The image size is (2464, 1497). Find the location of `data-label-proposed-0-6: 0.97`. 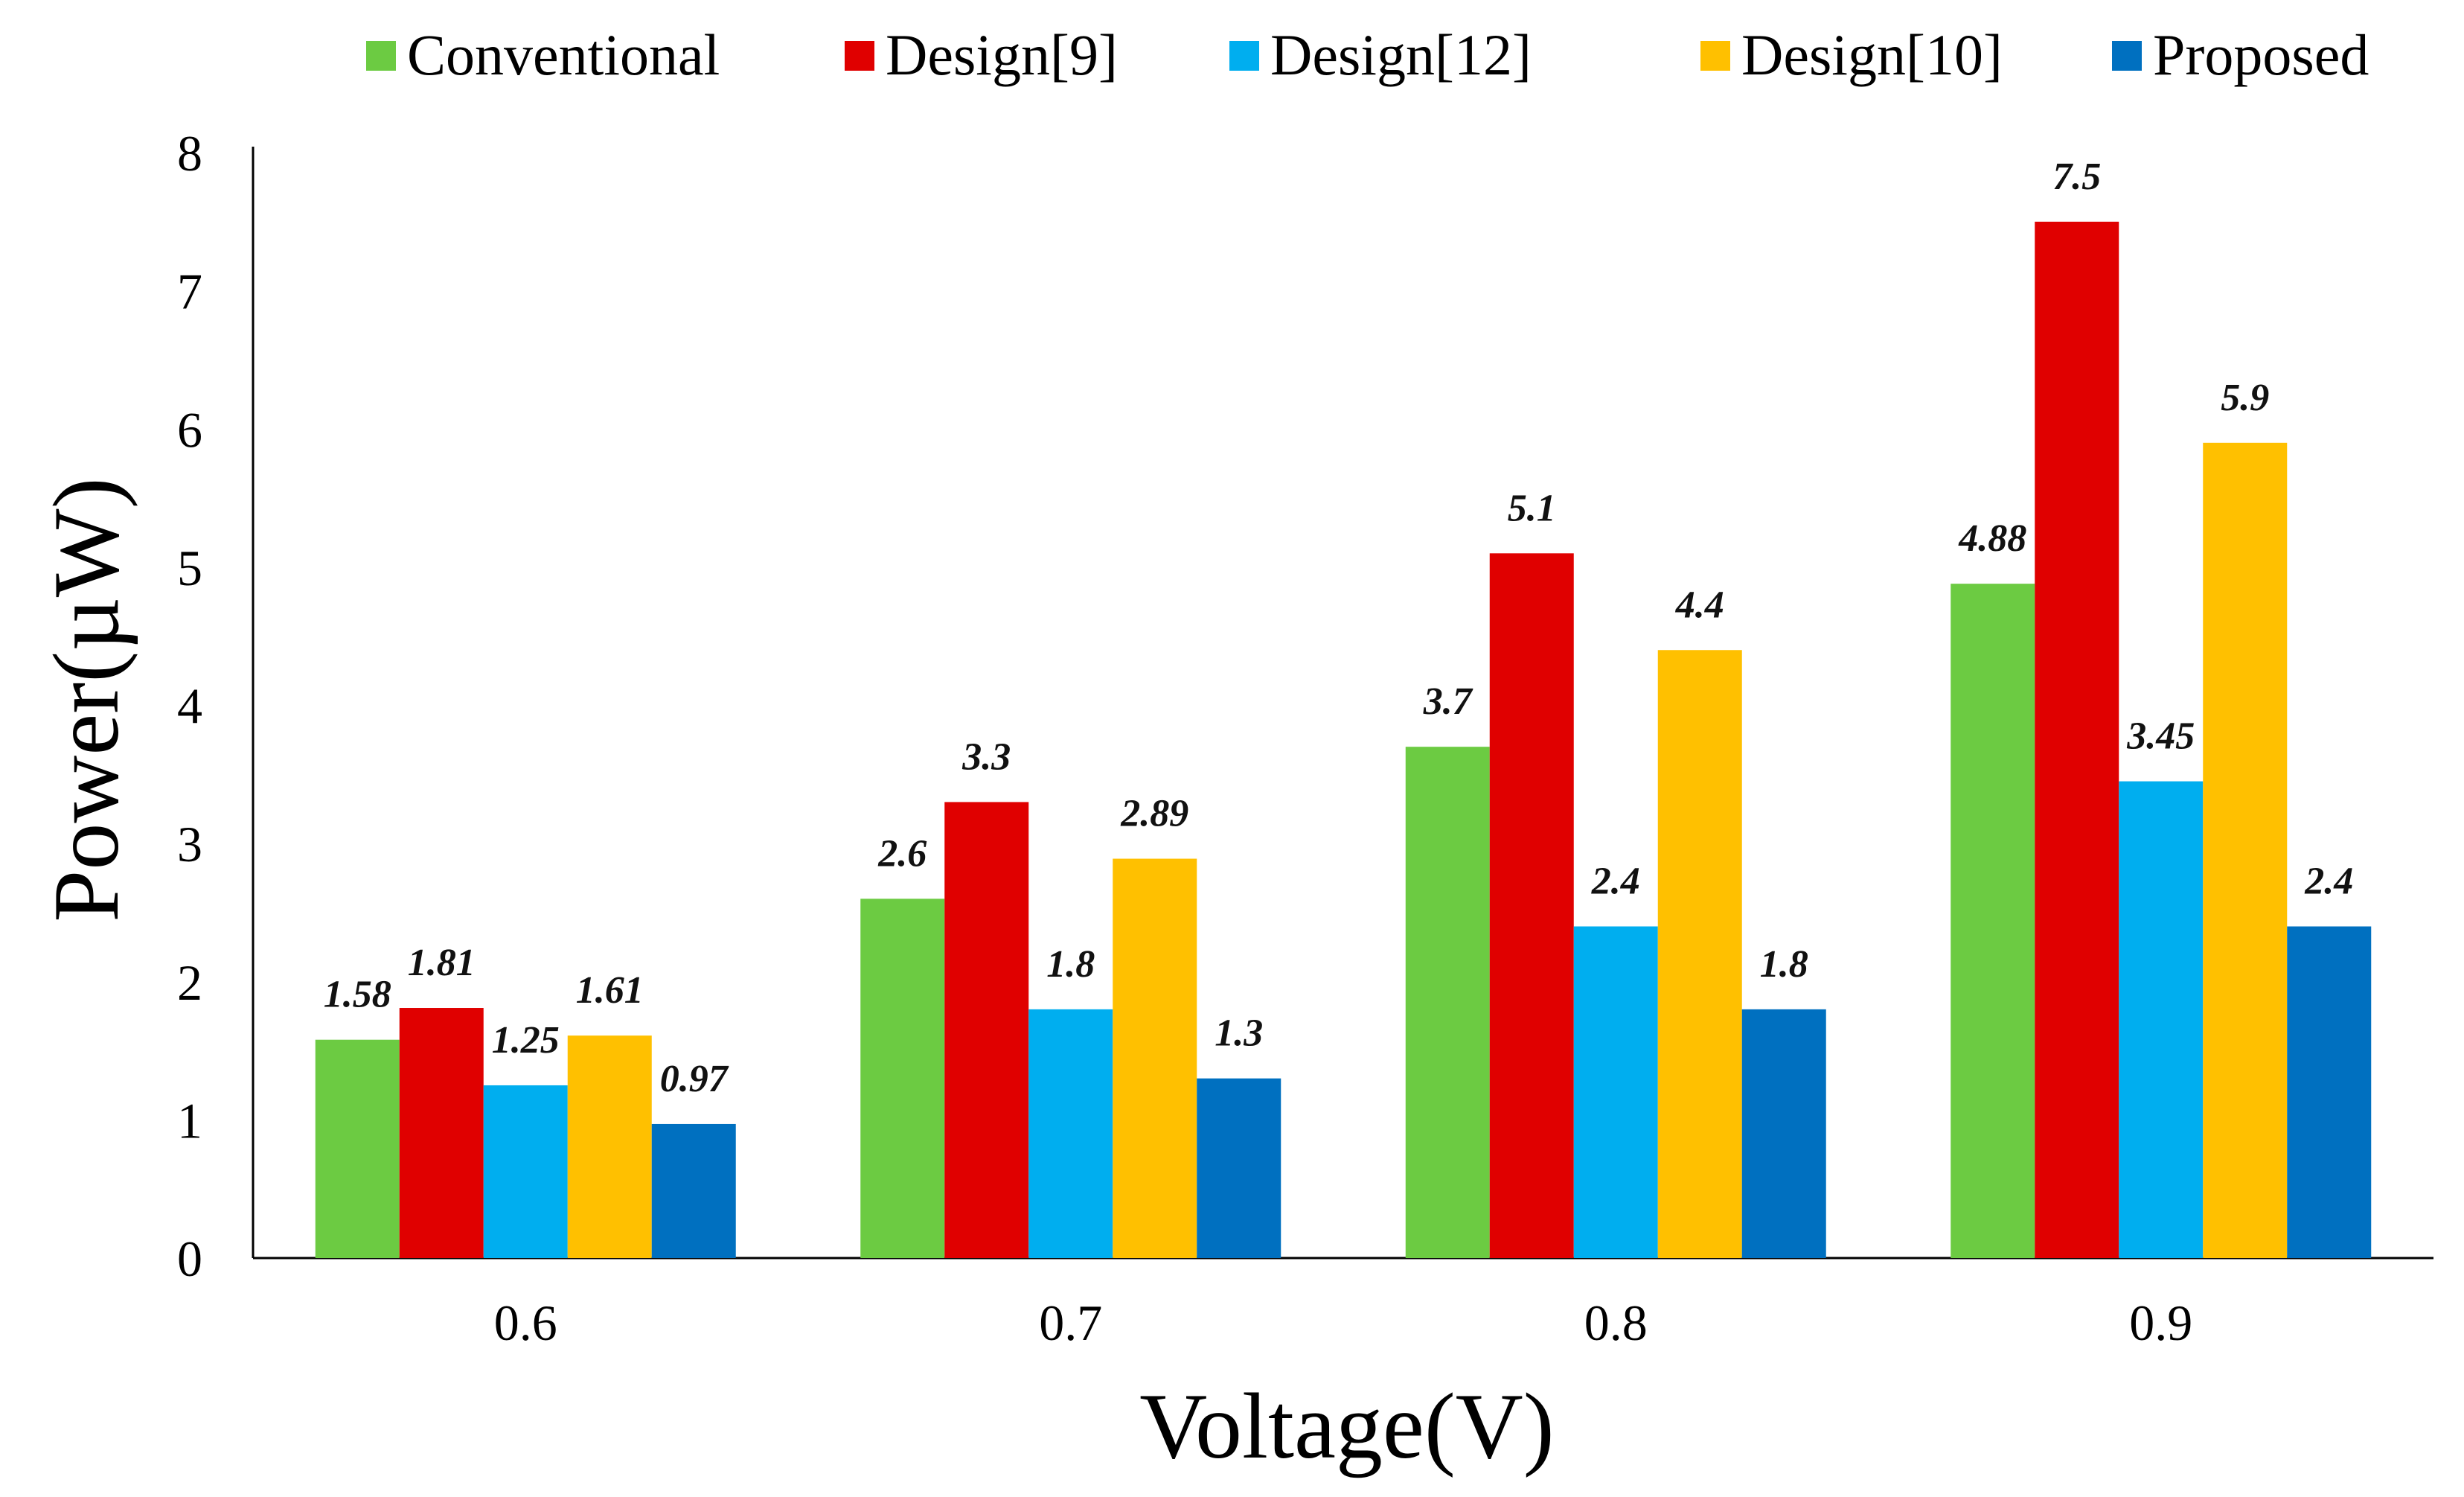

data-label-proposed-0-6: 0.97 is located at coordinates (694, 1079).